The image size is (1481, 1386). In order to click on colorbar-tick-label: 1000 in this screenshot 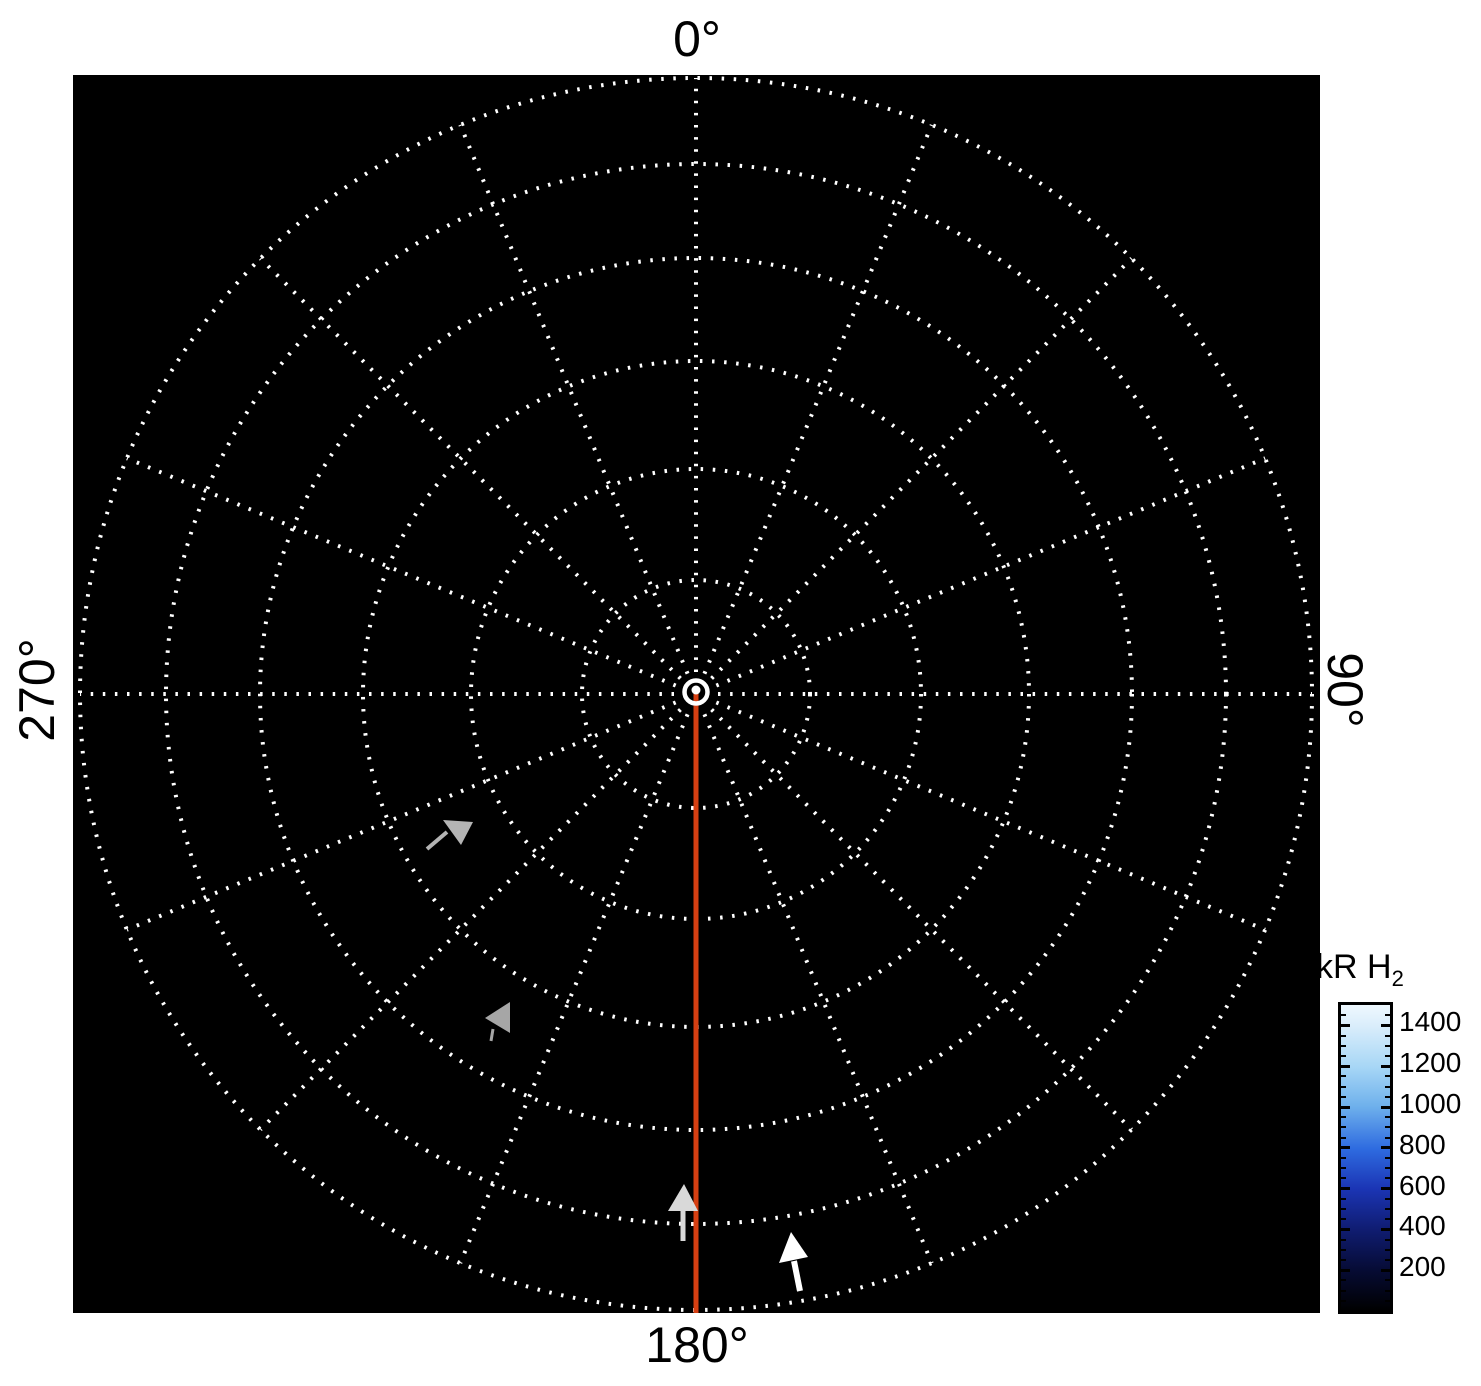, I will do `click(1430, 1103)`.